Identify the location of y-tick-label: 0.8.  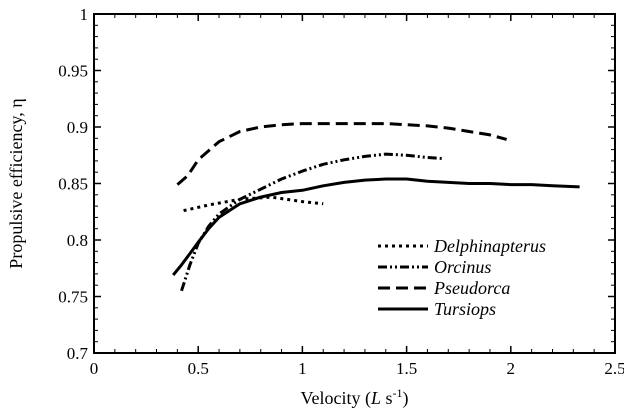
(77, 240).